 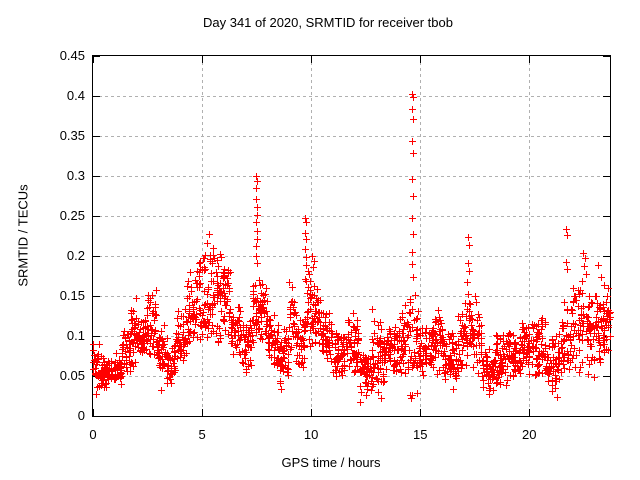 I want to click on y-tick-label: 0.35, so click(x=72, y=135).